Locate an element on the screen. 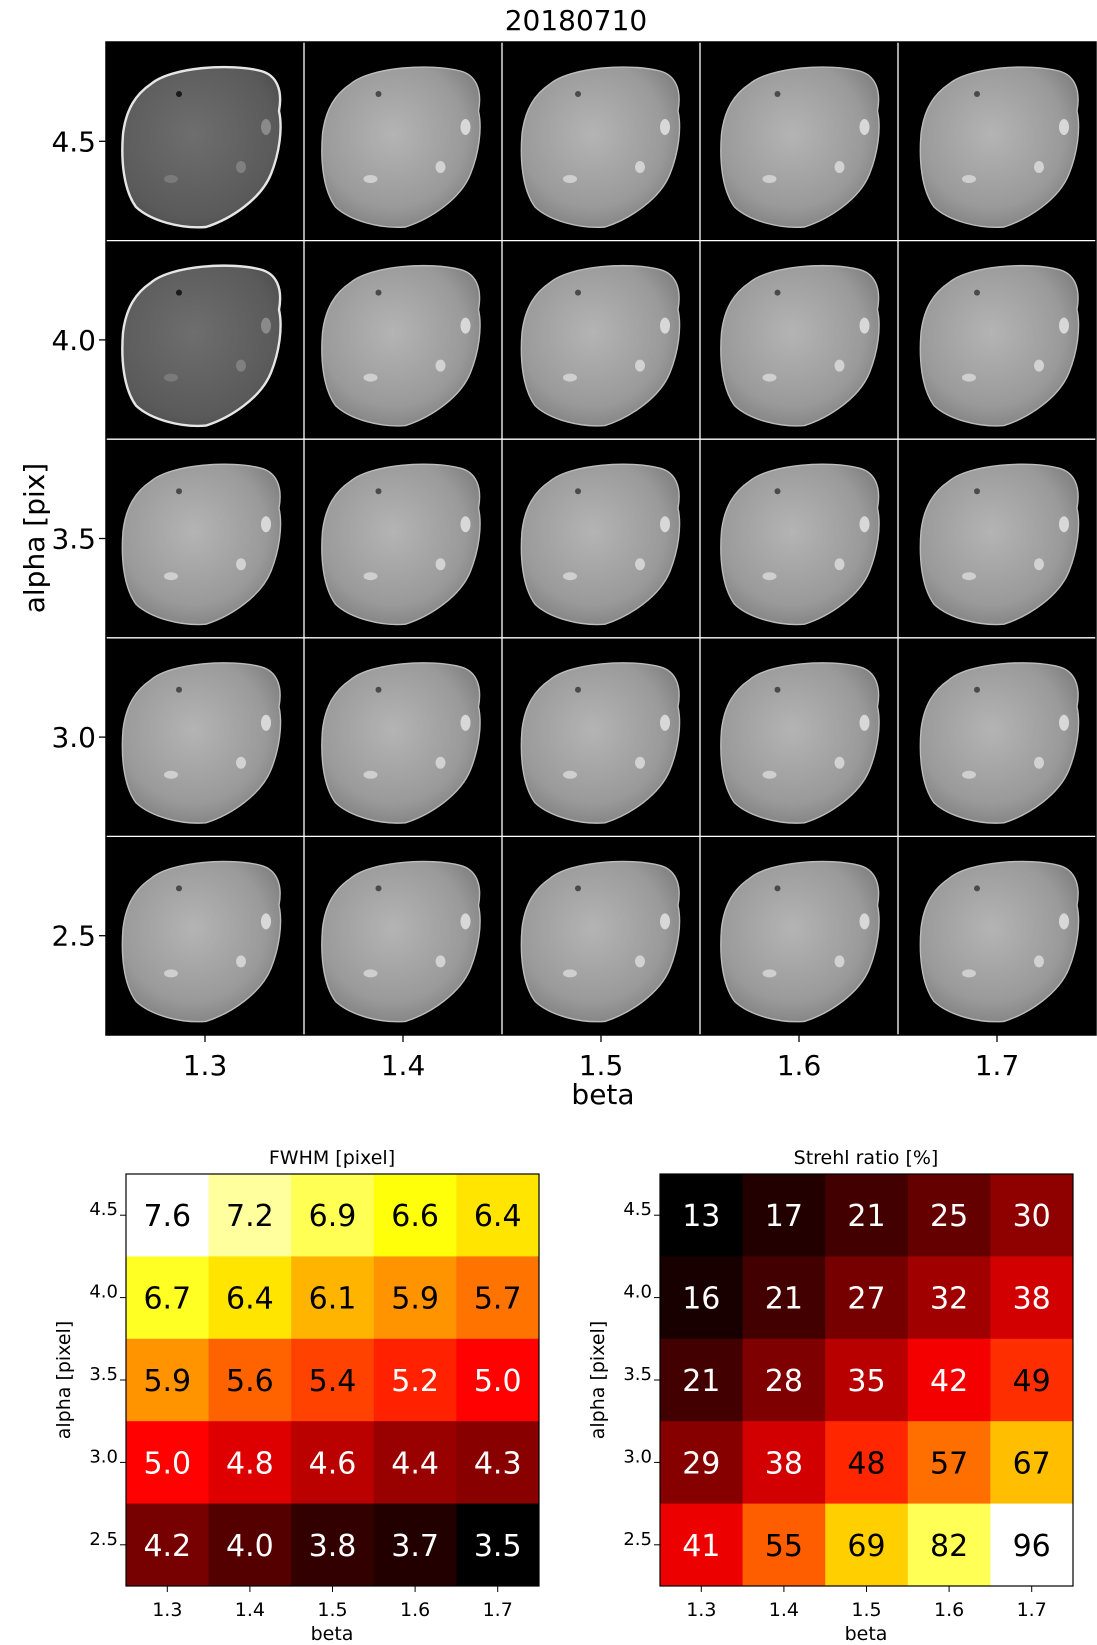 This screenshot has width=1097, height=1645. heatmap-value-label: 13 is located at coordinates (701, 1216).